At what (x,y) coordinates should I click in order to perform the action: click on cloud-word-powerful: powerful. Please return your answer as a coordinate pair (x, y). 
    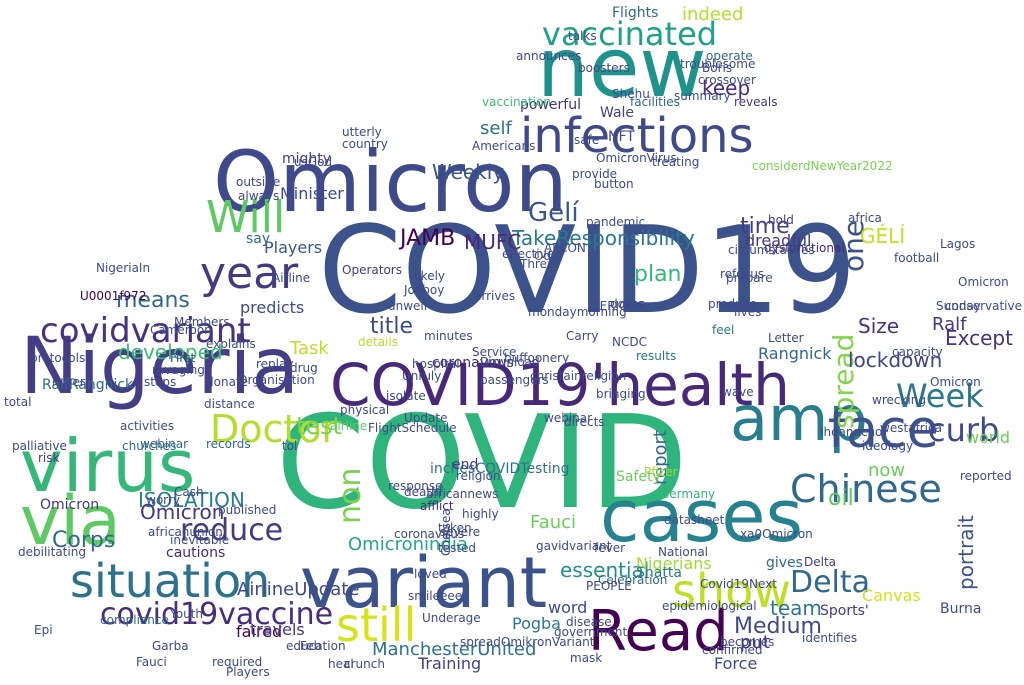
    Looking at the image, I should click on (550, 105).